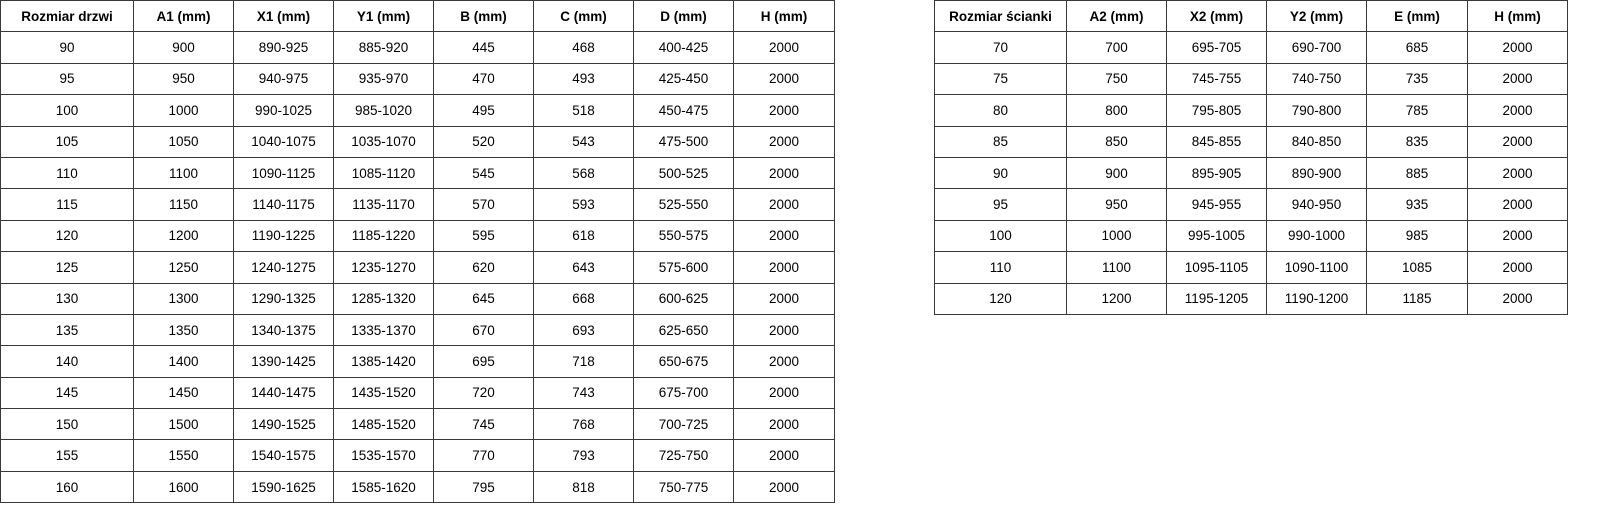  Describe the element at coordinates (483, 204) in the screenshot. I see `table-cell: 570` at that location.